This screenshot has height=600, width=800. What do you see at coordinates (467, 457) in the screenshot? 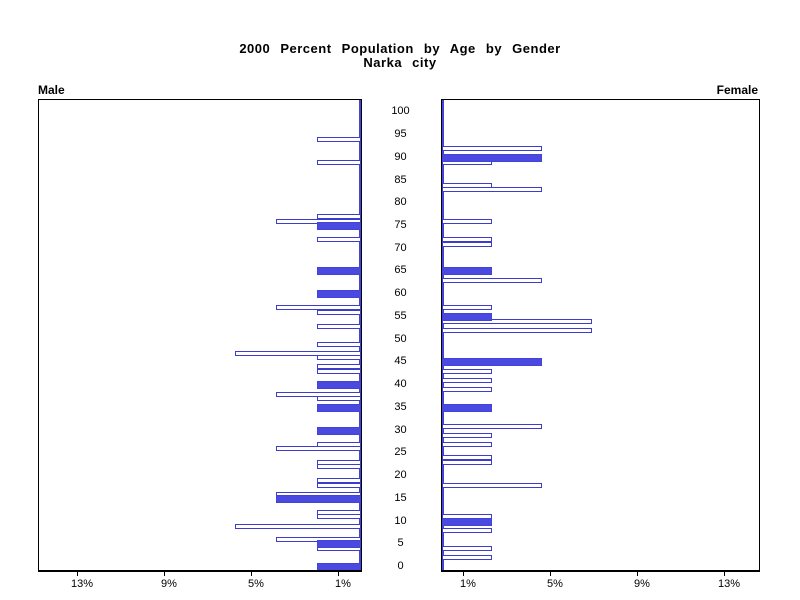
I see `female-age-24-bar` at bounding box center [467, 457].